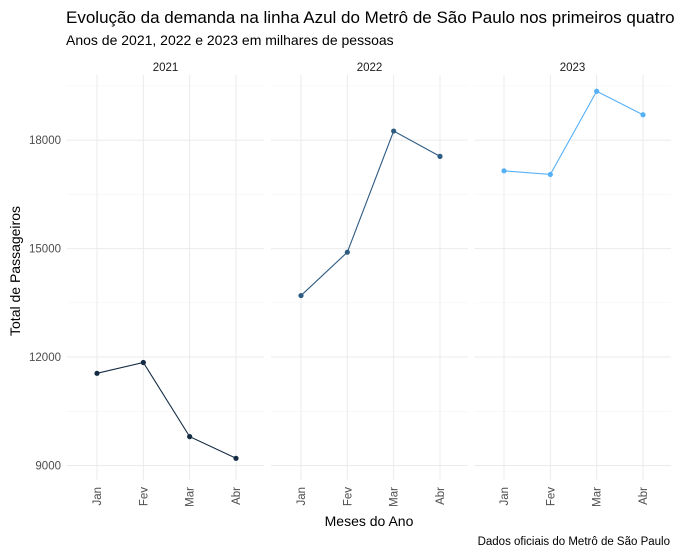  What do you see at coordinates (45, 358) in the screenshot?
I see `y-tick-label: 12000` at bounding box center [45, 358].